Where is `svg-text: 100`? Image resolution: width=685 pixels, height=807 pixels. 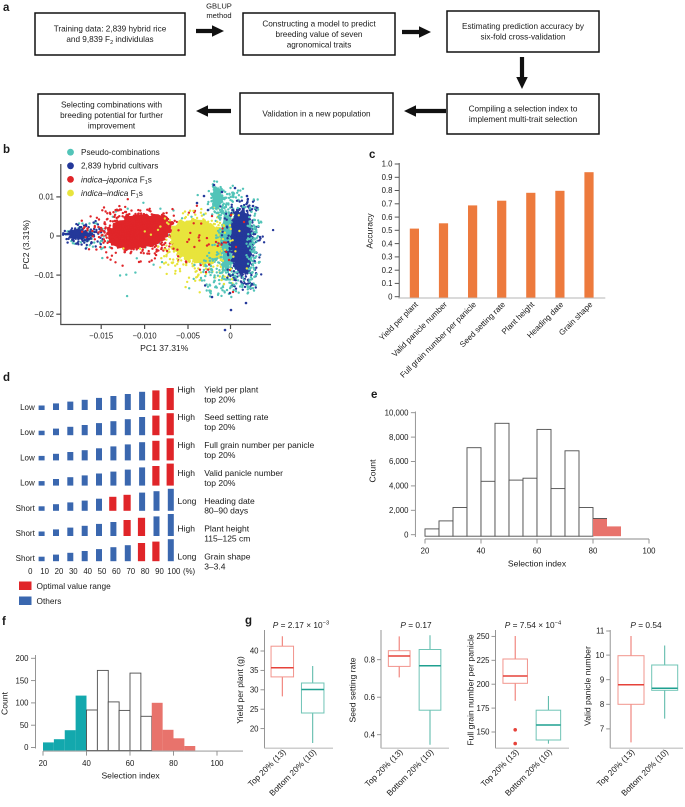
svg-text: 100 is located at coordinates (174, 571).